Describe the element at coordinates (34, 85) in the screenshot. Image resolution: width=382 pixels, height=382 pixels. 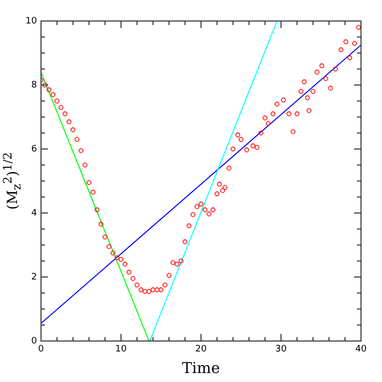
I see `y-tick-label: 8` at that location.